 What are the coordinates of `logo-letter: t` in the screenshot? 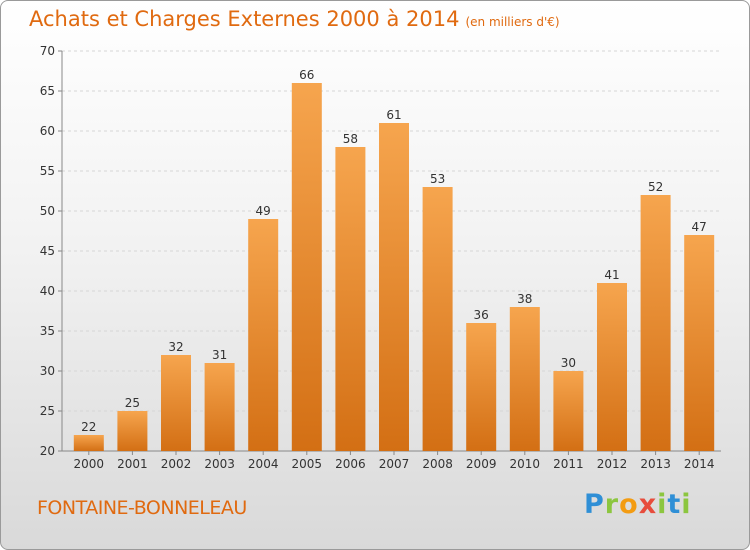 It's located at (674, 504).